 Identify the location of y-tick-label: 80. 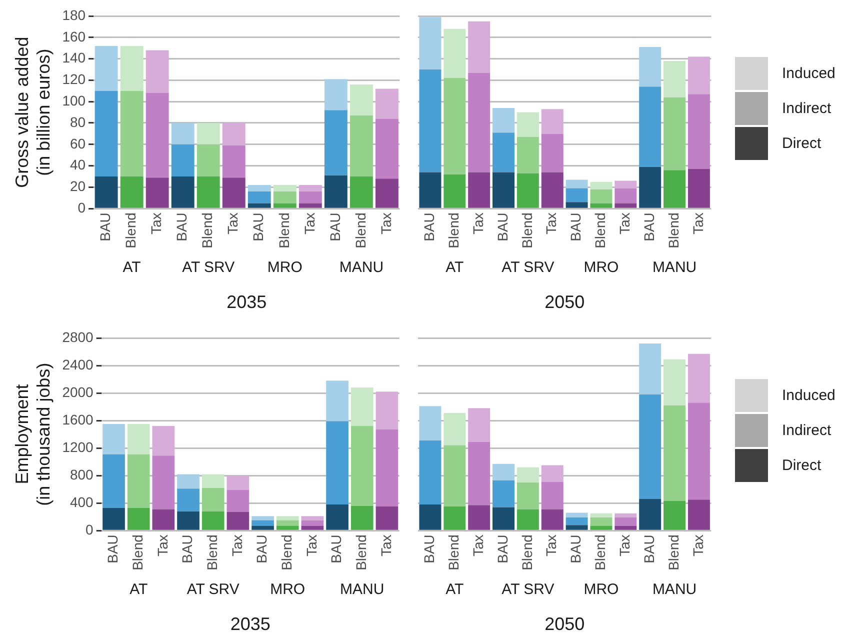
(78, 122).